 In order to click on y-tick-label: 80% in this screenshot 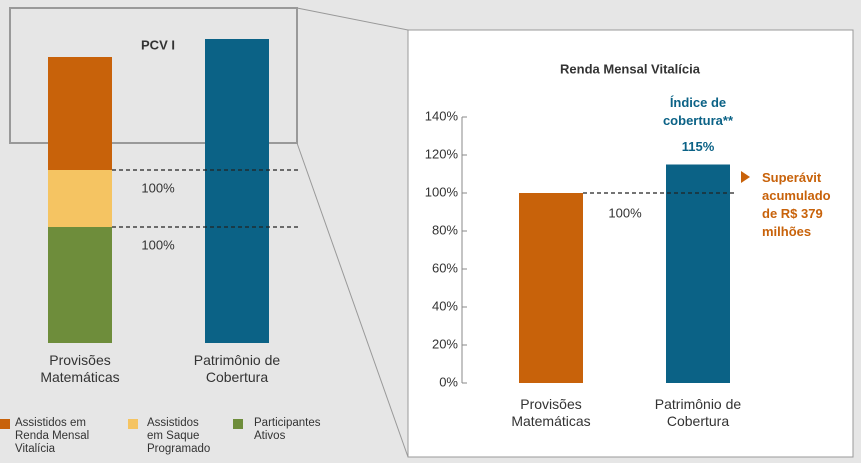, I will do `click(445, 229)`.